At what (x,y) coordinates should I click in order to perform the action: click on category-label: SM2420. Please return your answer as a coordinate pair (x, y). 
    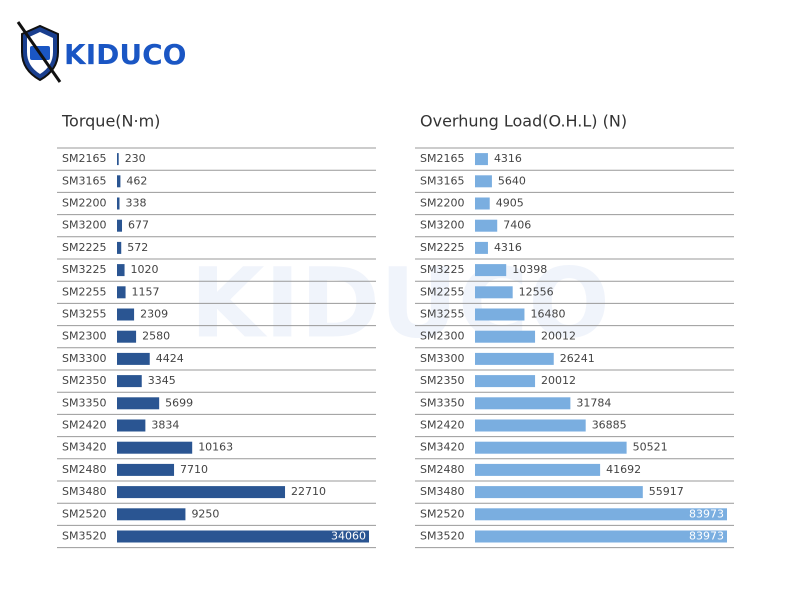
    Looking at the image, I should click on (84, 425).